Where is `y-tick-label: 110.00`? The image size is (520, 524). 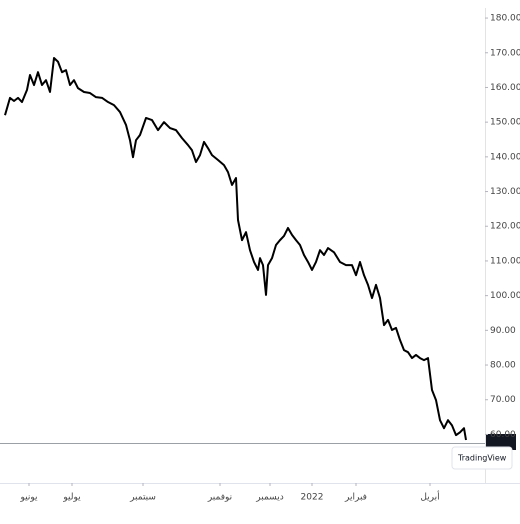
y-tick-label: 110.00 is located at coordinates (505, 261).